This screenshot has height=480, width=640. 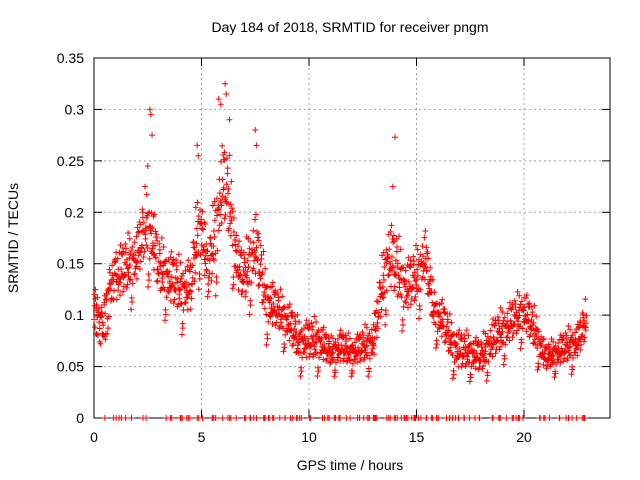 What do you see at coordinates (75, 315) in the screenshot?
I see `y-tick-label: 0.1` at bounding box center [75, 315].